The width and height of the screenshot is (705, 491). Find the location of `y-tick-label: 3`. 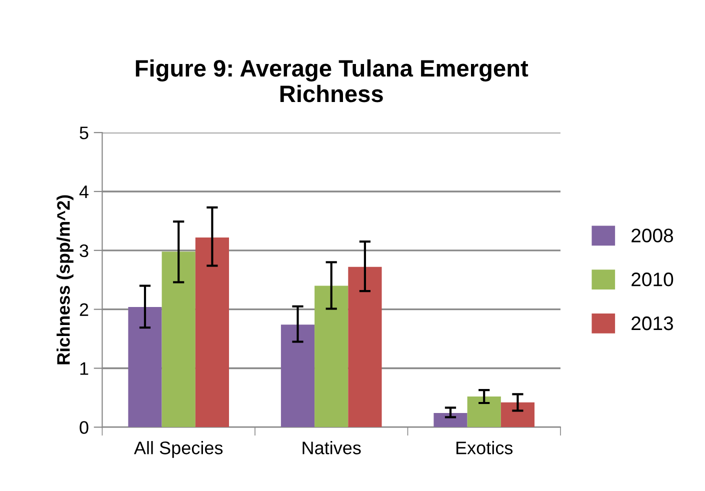

y-tick-label: 3 is located at coordinates (84, 251).